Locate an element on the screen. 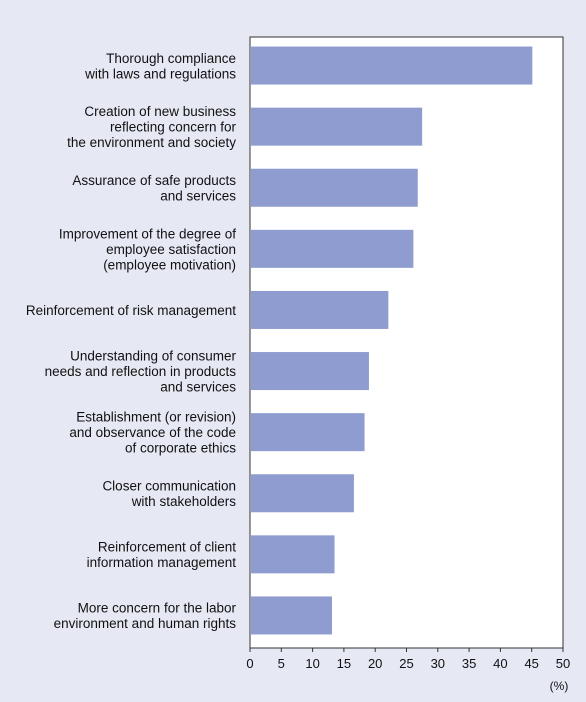 This screenshot has width=586, height=702. x-axis-ticks: 0 5 10 15 20 25 30 35 40 45 50 is located at coordinates (408, 659).